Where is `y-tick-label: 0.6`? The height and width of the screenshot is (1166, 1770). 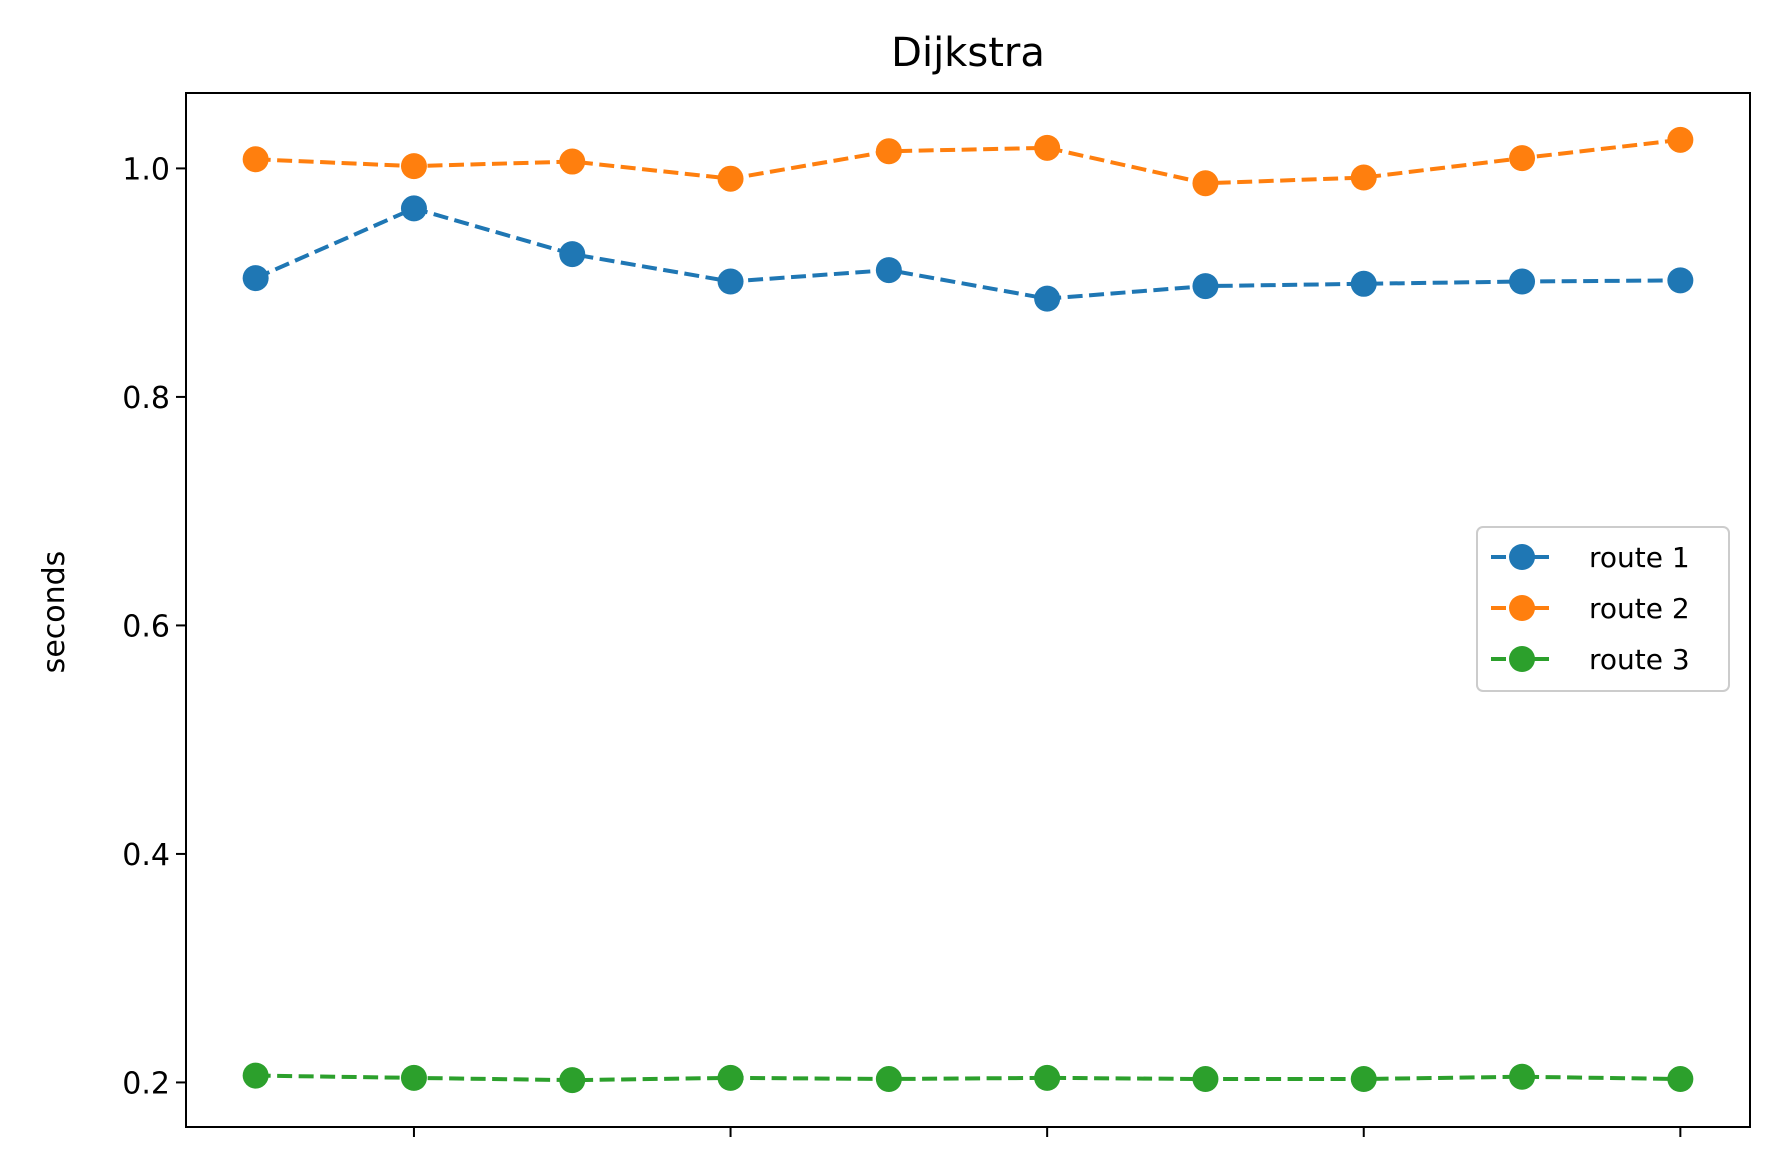 y-tick-label: 0.6 is located at coordinates (146, 626).